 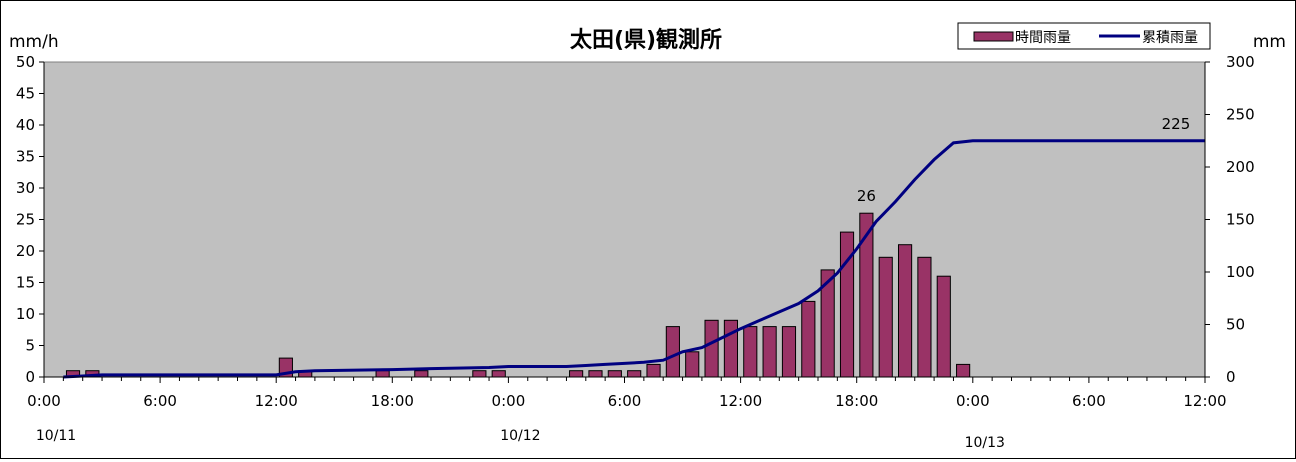 I want to click on left-tick-label: 10, so click(x=25, y=314).